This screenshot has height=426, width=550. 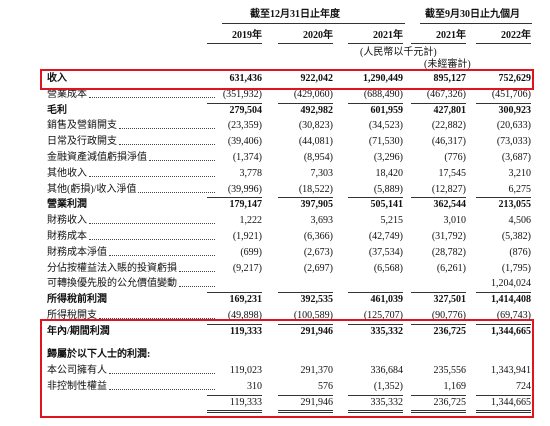 I want to click on cell: 631,436, so click(x=246, y=78).